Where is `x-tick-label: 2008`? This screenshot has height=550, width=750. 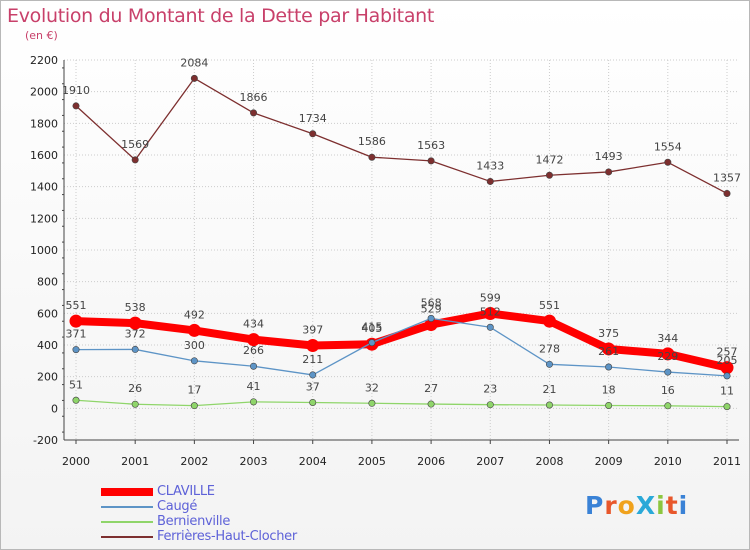 x-tick-label: 2008 is located at coordinates (549, 461).